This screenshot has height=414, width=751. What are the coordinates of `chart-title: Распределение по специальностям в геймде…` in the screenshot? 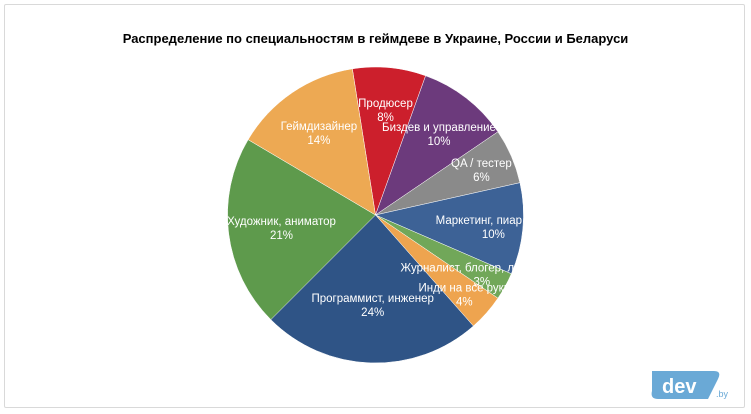 It's located at (375, 38).